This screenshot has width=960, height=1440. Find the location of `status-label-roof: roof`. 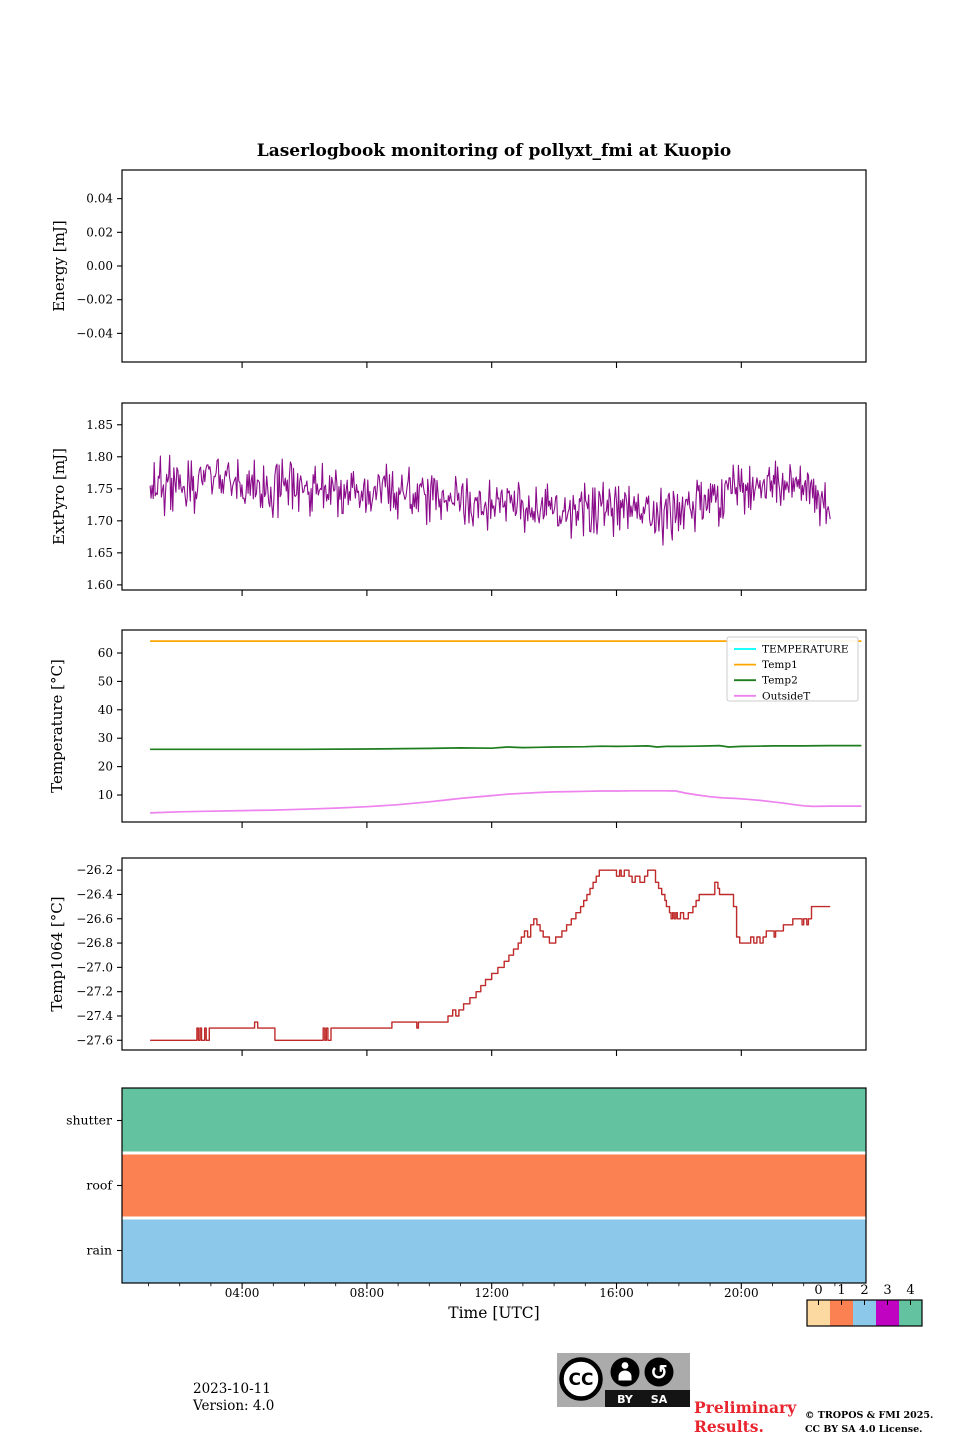

status-label-roof: roof is located at coordinates (99, 1185).